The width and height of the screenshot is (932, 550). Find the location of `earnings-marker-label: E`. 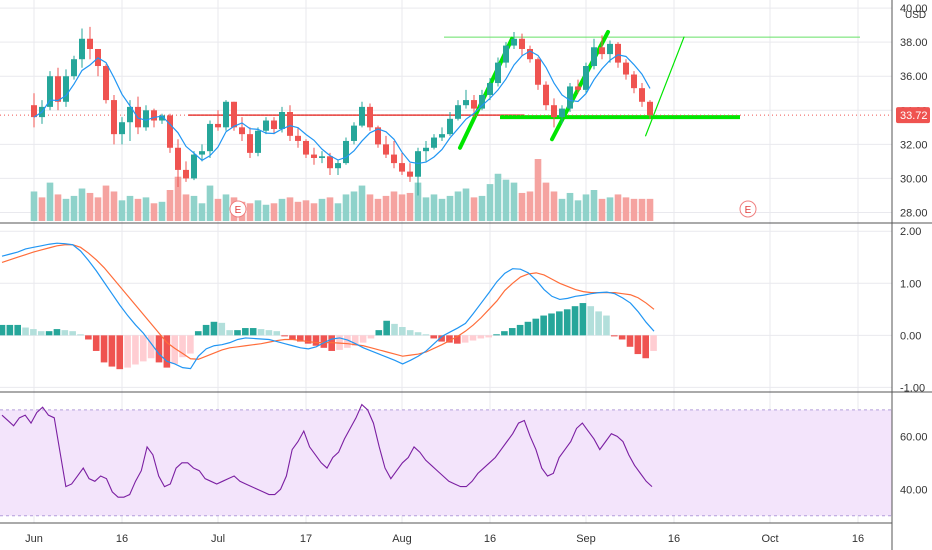

earnings-marker-label: E is located at coordinates (748, 210).